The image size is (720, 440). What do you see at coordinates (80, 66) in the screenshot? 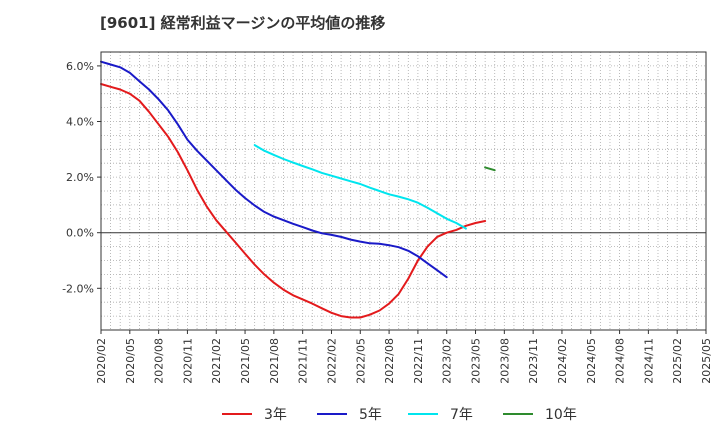
I see `y-tick-label: 6.0%` at bounding box center [80, 66].